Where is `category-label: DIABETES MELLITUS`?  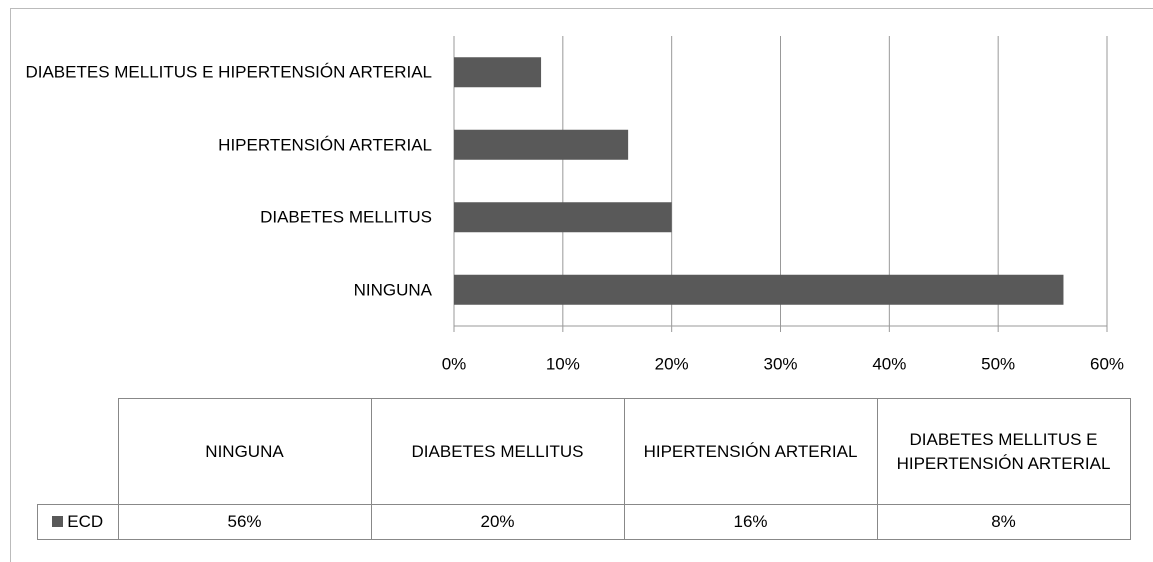 category-label: DIABETES MELLITUS is located at coordinates (216, 217).